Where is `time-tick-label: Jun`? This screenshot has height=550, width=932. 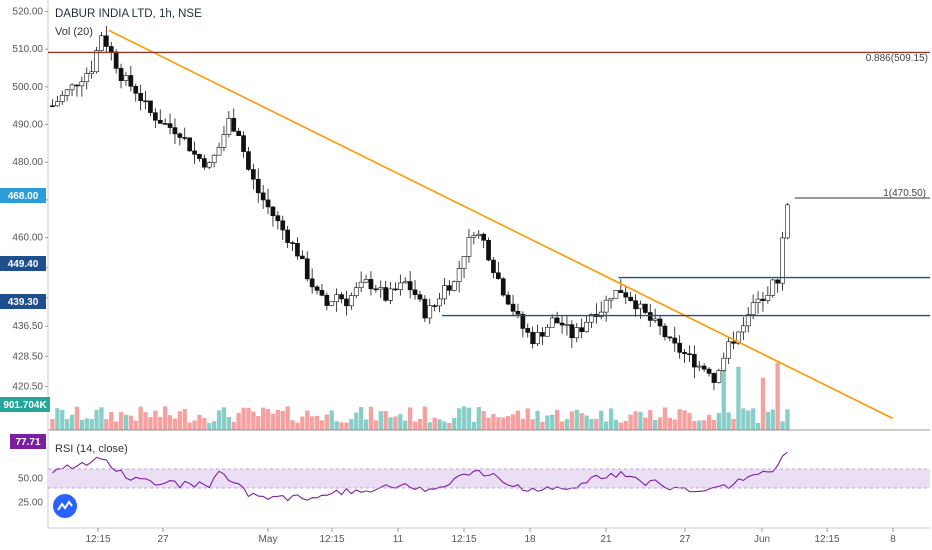
time-tick-label: Jun is located at coordinates (762, 539).